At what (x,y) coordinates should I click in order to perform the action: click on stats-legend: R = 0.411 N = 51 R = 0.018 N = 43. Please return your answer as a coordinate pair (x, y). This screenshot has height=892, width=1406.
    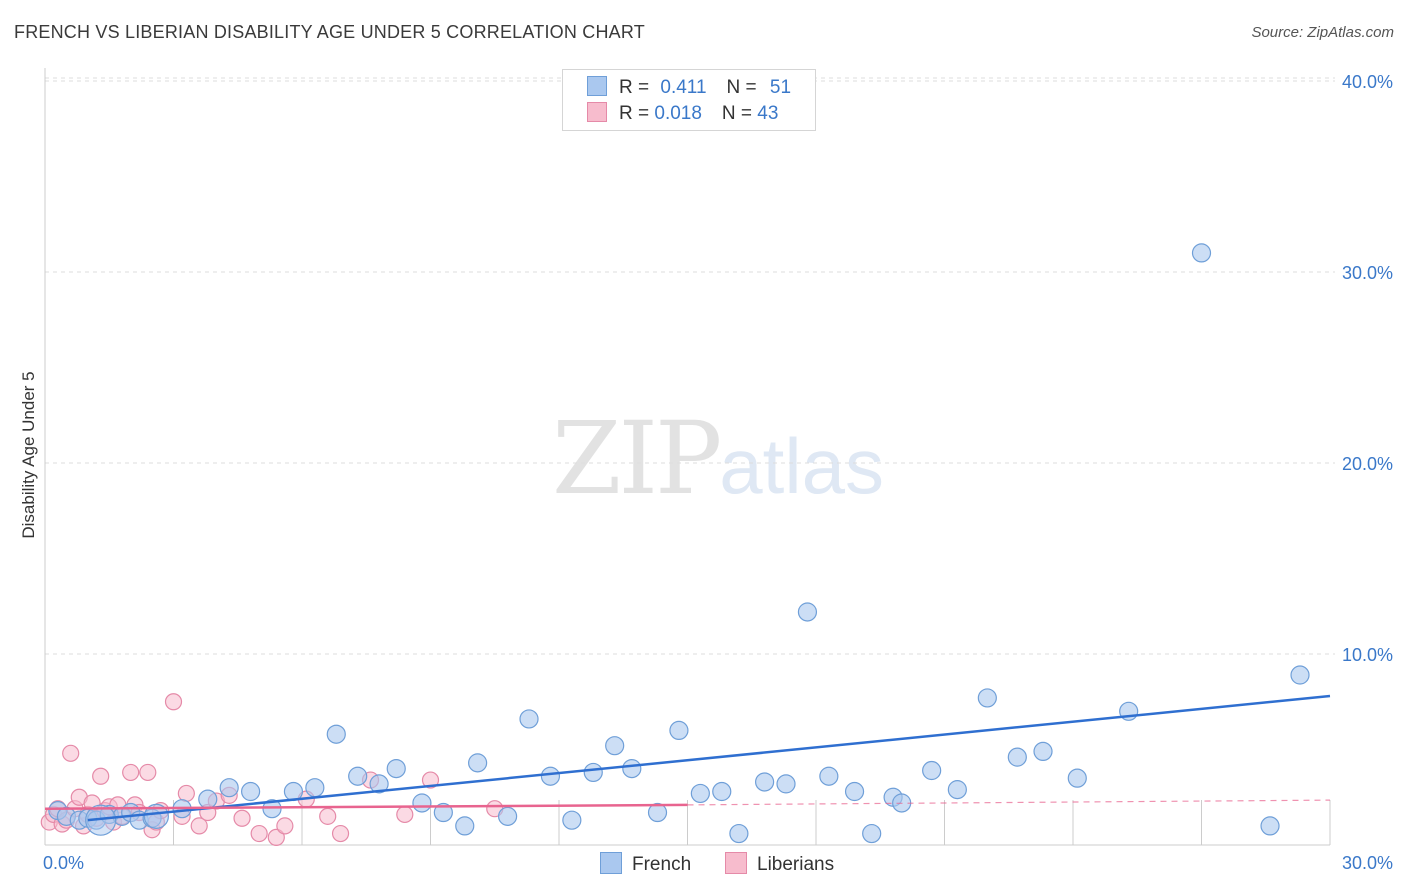
    Looking at the image, I should click on (689, 100).